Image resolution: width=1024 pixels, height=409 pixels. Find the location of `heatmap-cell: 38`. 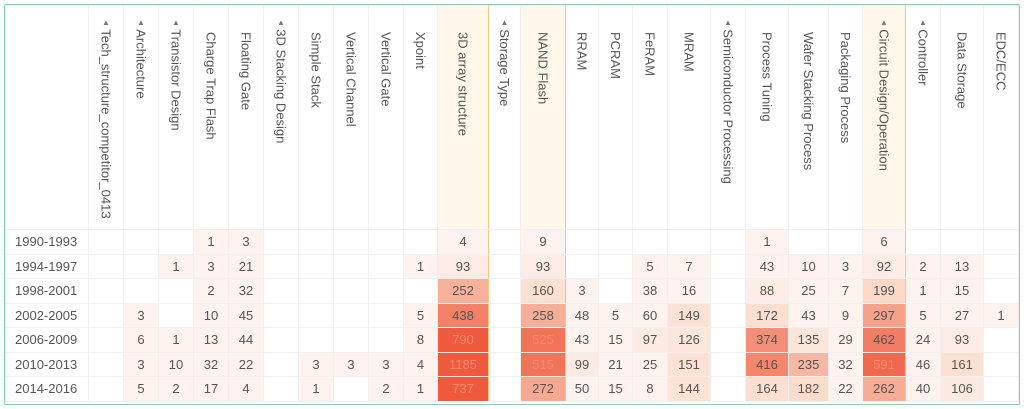

heatmap-cell: 38 is located at coordinates (650, 291).